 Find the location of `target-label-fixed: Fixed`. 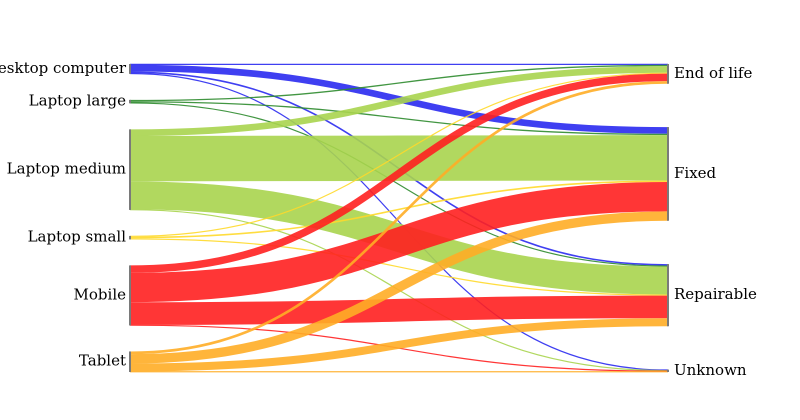

target-label-fixed: Fixed is located at coordinates (695, 173).